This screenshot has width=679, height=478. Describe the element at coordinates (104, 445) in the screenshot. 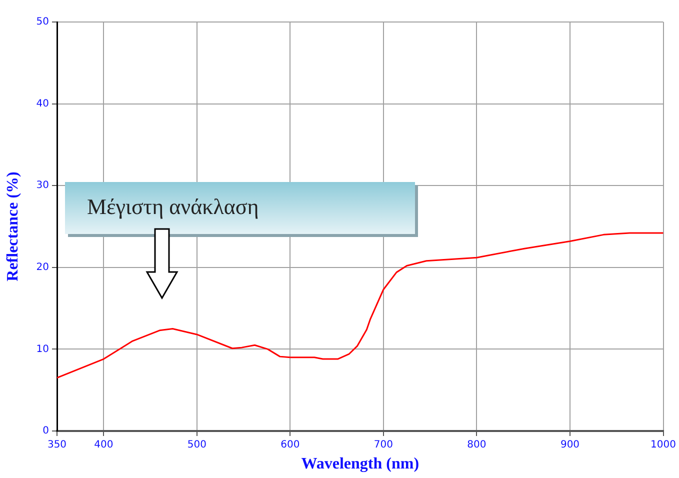

I see `x-tick-label: 400` at that location.